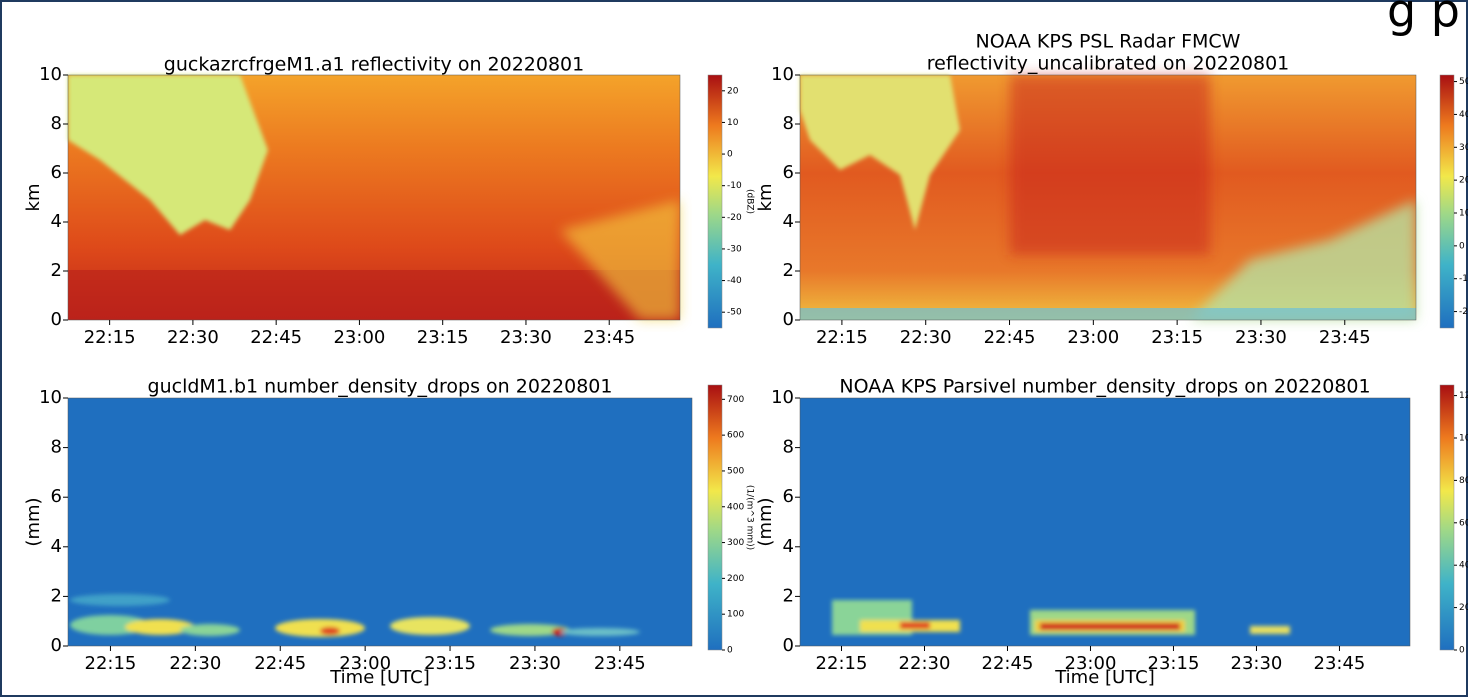  What do you see at coordinates (1463, 82) in the screenshot?
I see `colorbar-tick-label: 50` at bounding box center [1463, 82].